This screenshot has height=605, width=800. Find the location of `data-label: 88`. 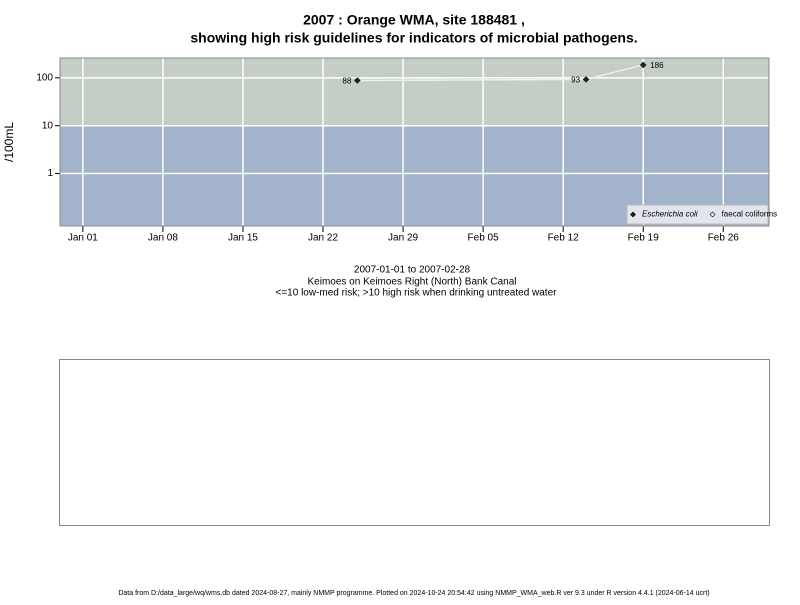

data-label: 88 is located at coordinates (346, 81).